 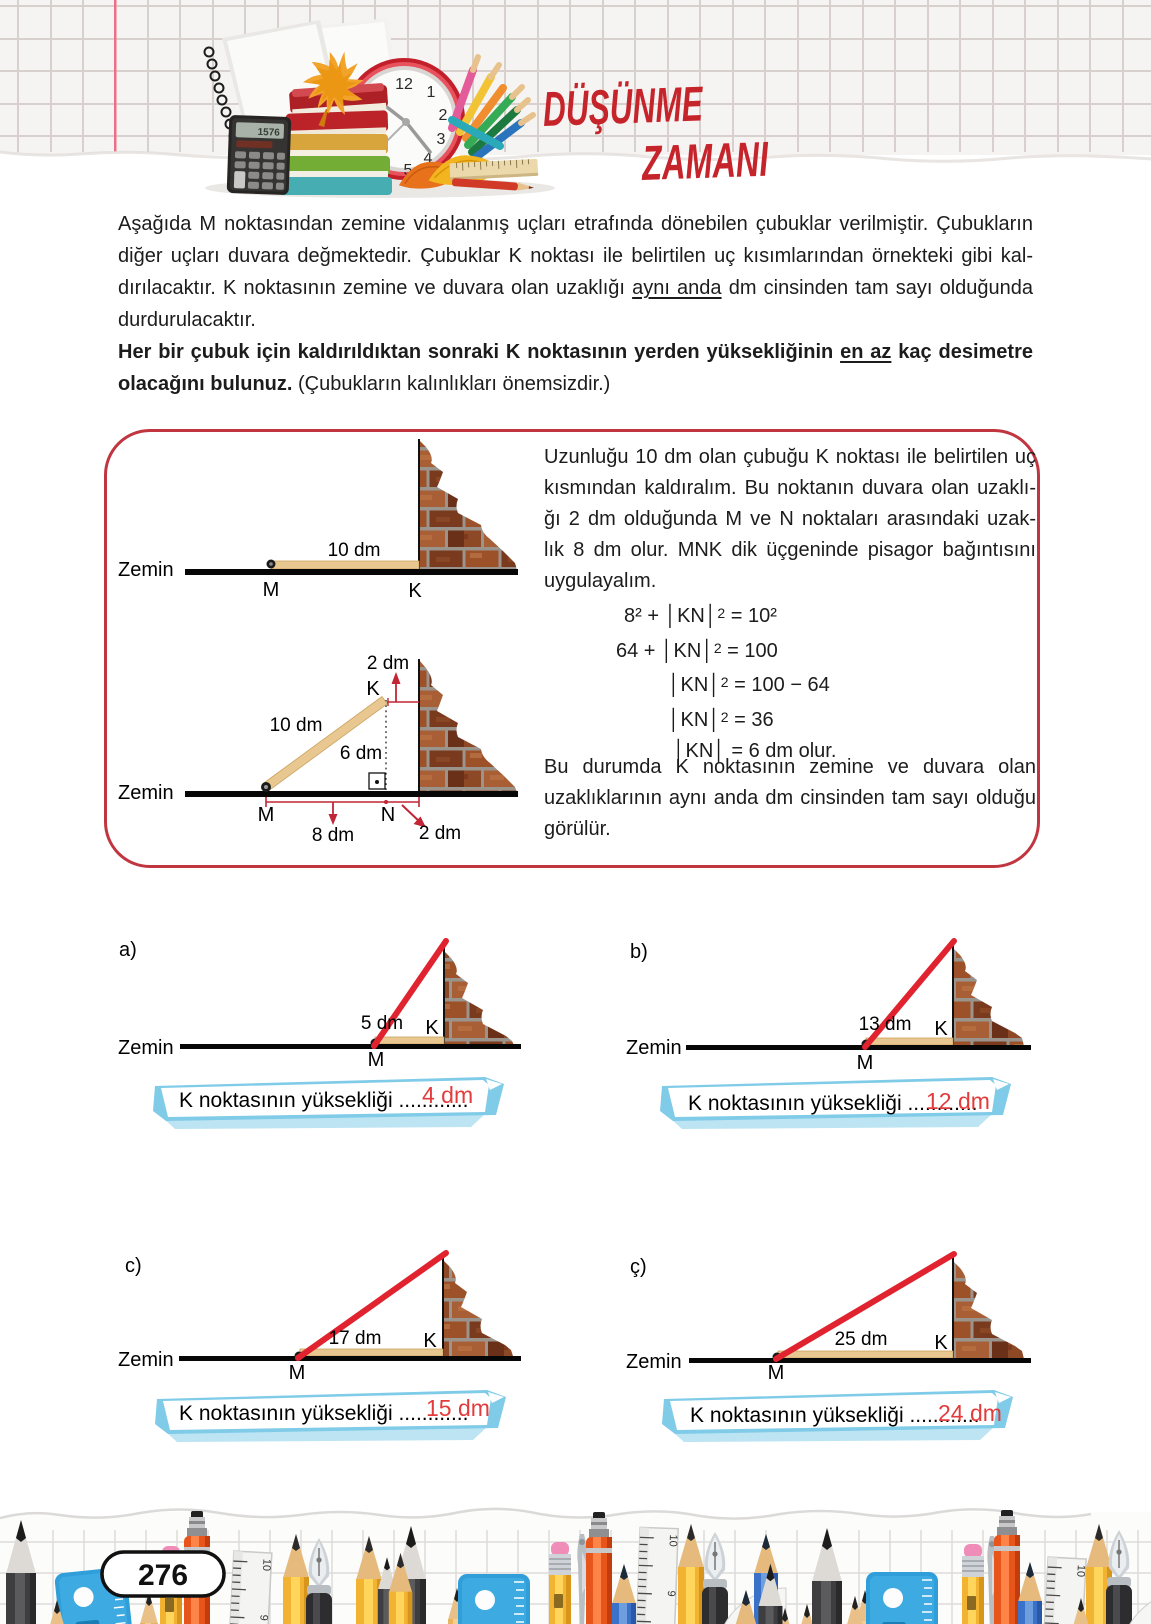 What do you see at coordinates (639, 952) in the screenshot?
I see `svg-text: b)` at bounding box center [639, 952].